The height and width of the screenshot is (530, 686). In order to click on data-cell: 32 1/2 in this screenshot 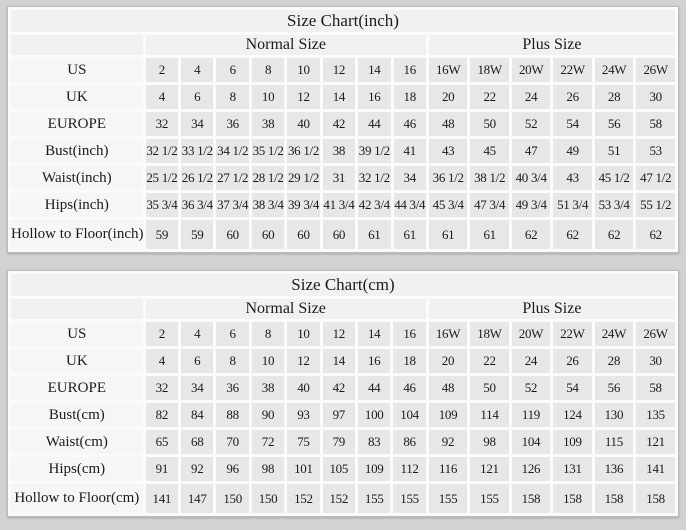, I will do `click(374, 178)`.